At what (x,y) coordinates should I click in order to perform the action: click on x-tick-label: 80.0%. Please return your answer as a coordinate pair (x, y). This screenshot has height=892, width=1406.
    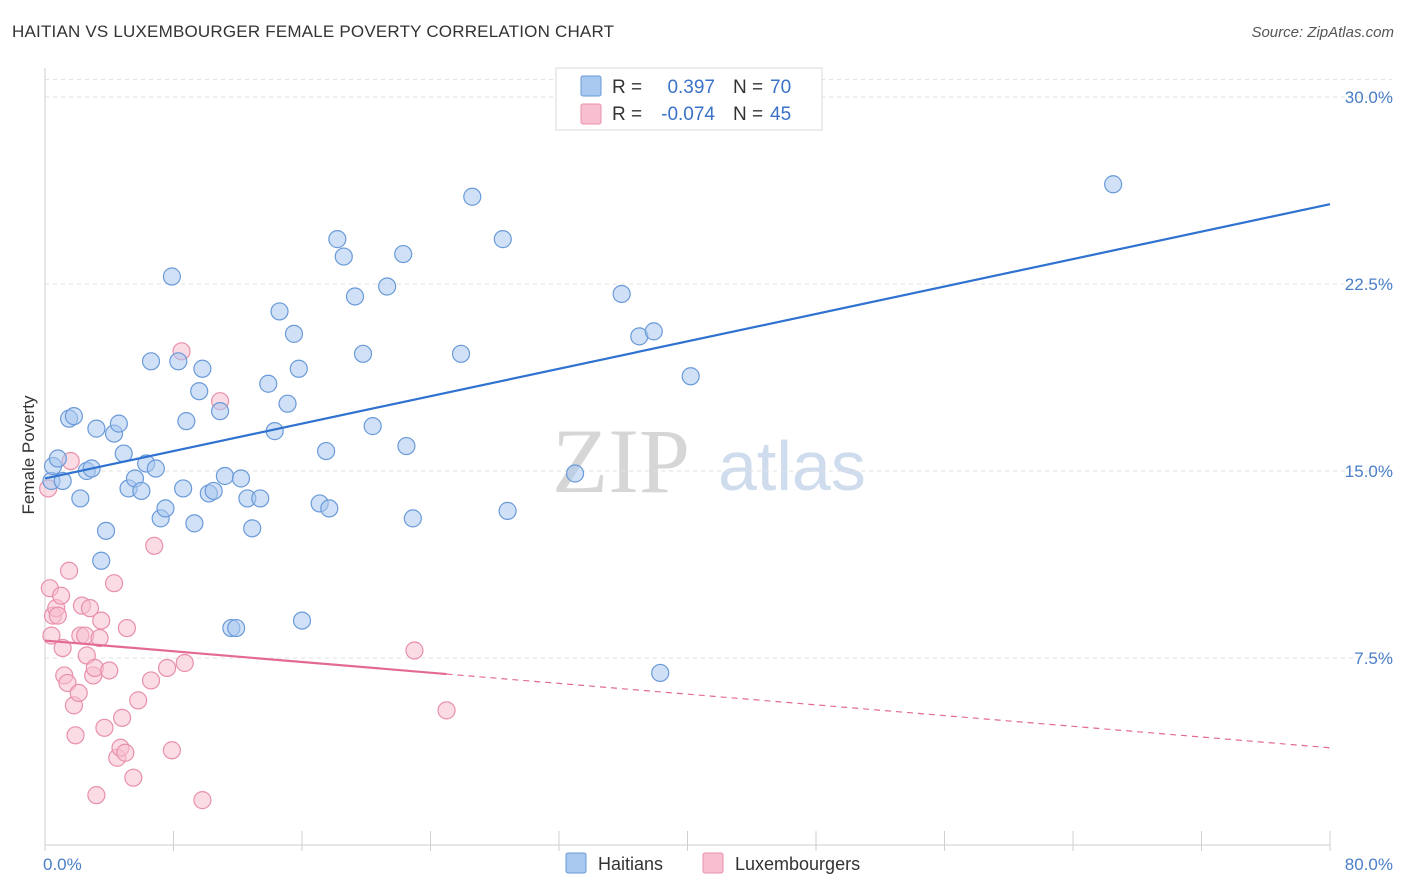
    Looking at the image, I should click on (1369, 864).